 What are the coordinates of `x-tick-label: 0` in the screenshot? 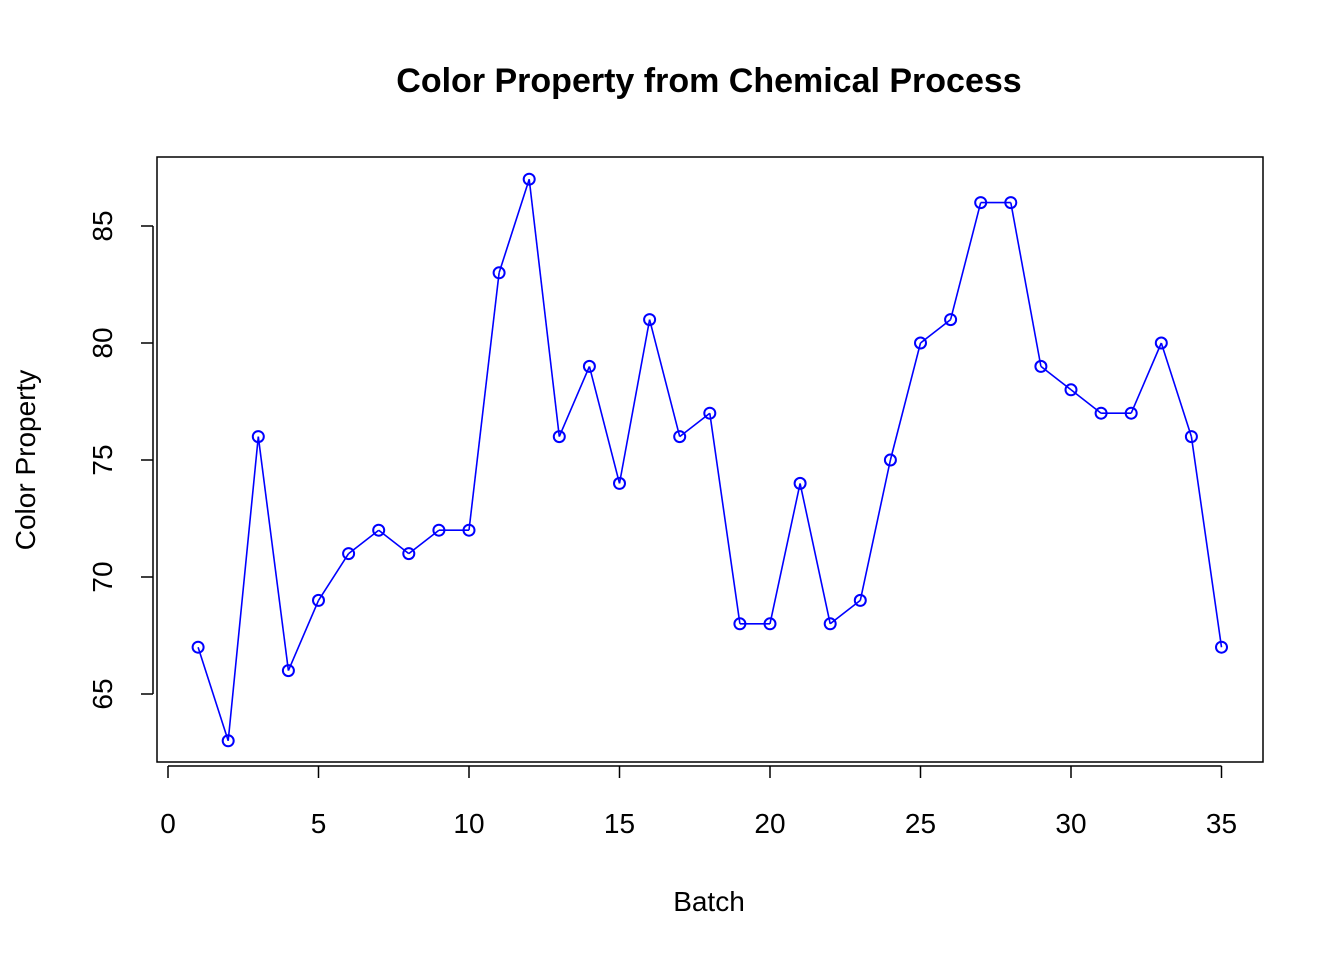 It's located at (168, 823).